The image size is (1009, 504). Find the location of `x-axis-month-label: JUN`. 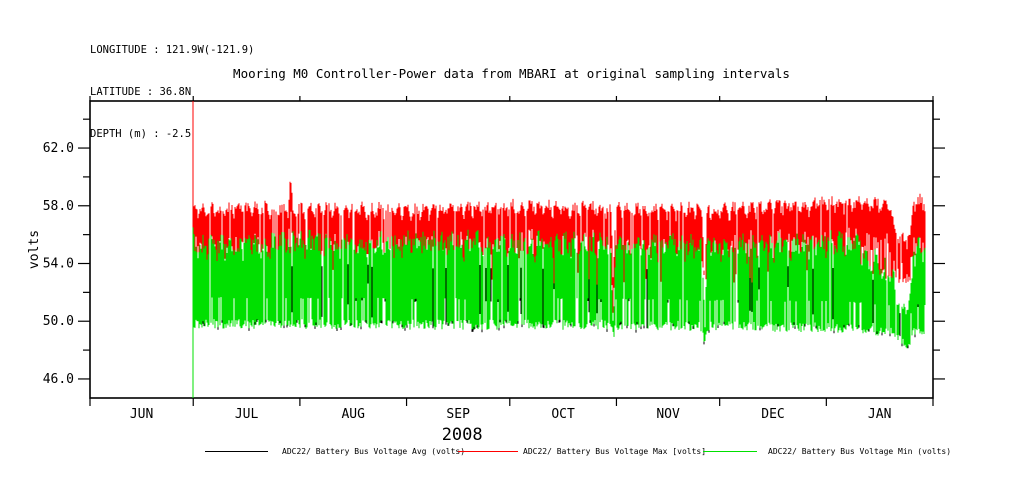

x-axis-month-label: JUN is located at coordinates (141, 414).